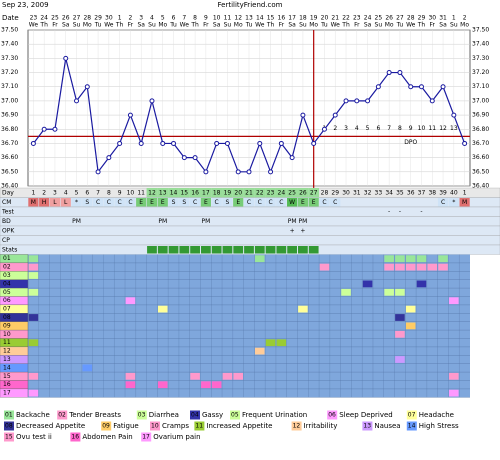 The image size is (500, 460). Describe the element at coordinates (332, 415) in the screenshot. I see `legend-code: 06` at that location.